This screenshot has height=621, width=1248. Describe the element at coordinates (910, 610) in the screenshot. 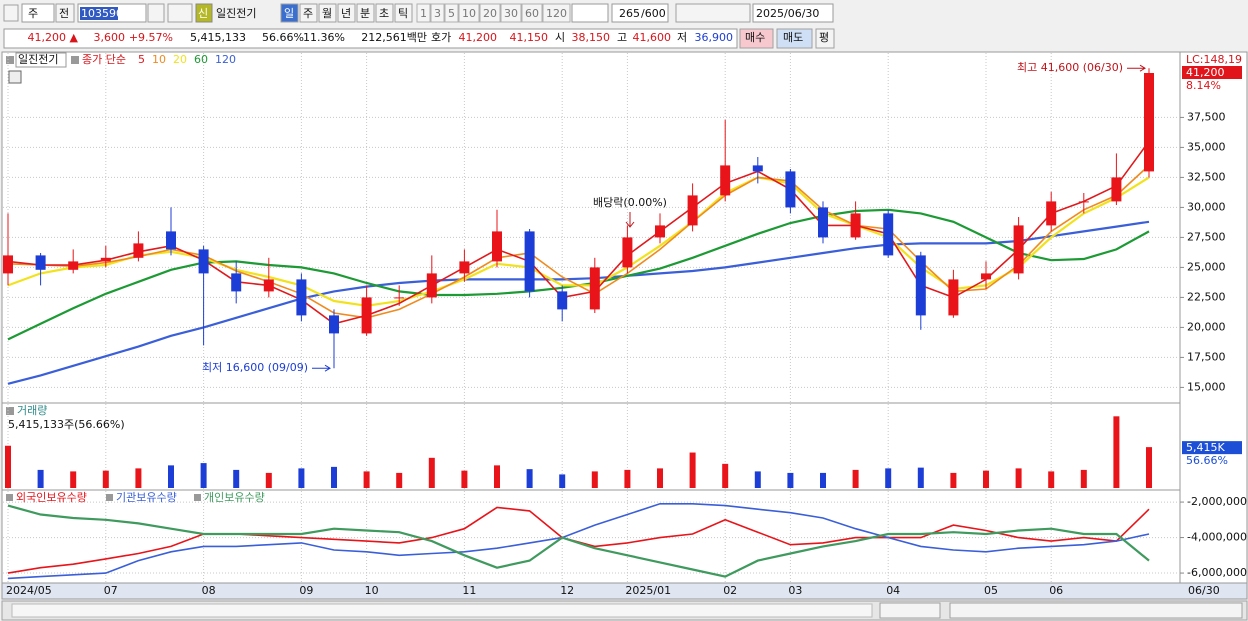

I see `play-controls` at that location.